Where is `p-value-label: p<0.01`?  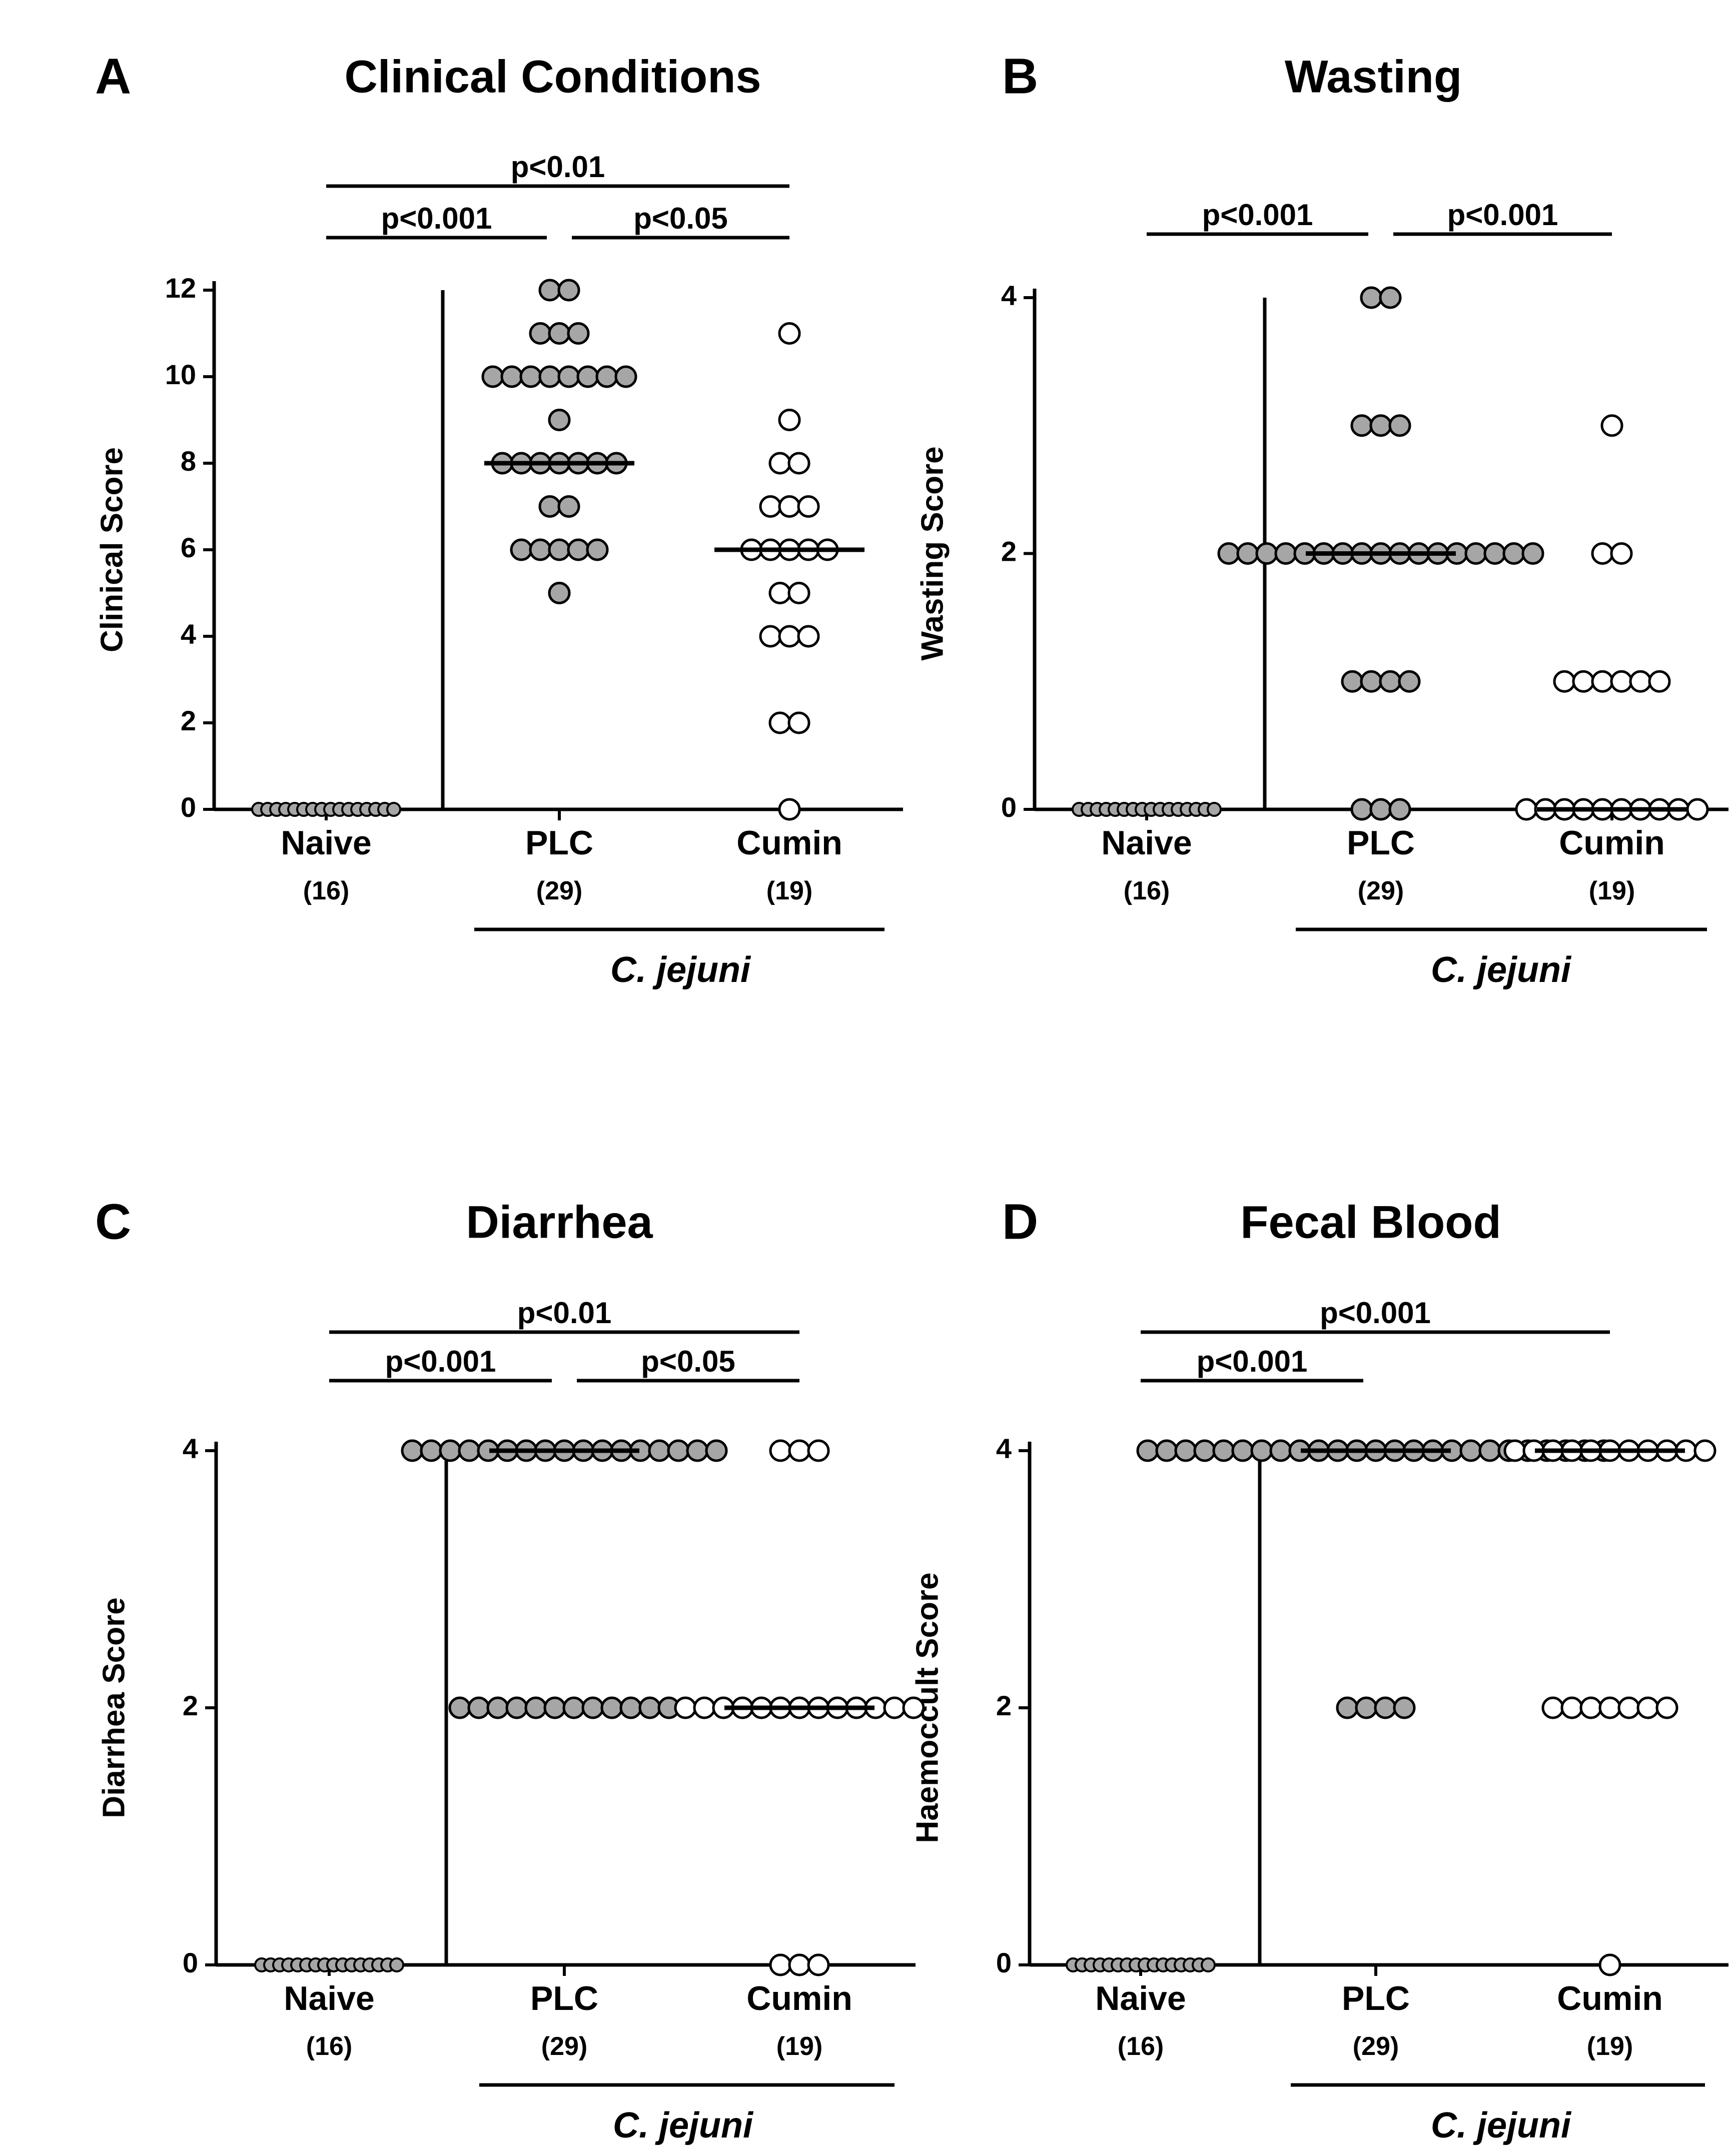
p-value-label: p<0.01 is located at coordinates (558, 167).